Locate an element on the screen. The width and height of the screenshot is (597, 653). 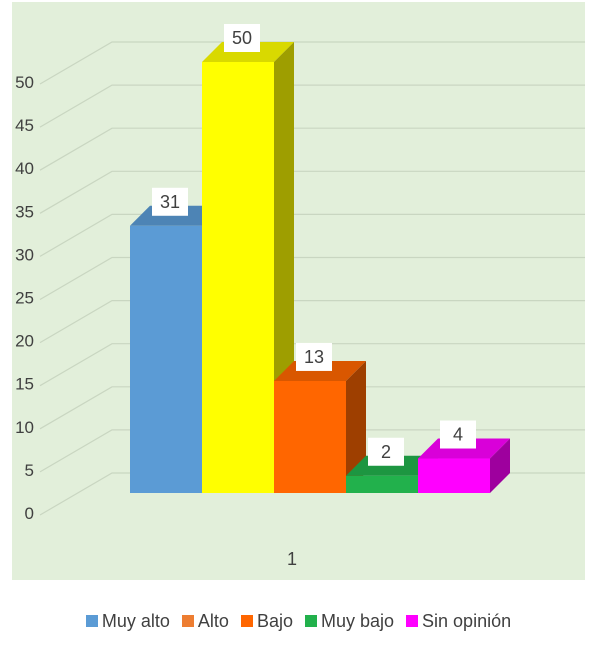
data-label: 4 is located at coordinates (458, 435).